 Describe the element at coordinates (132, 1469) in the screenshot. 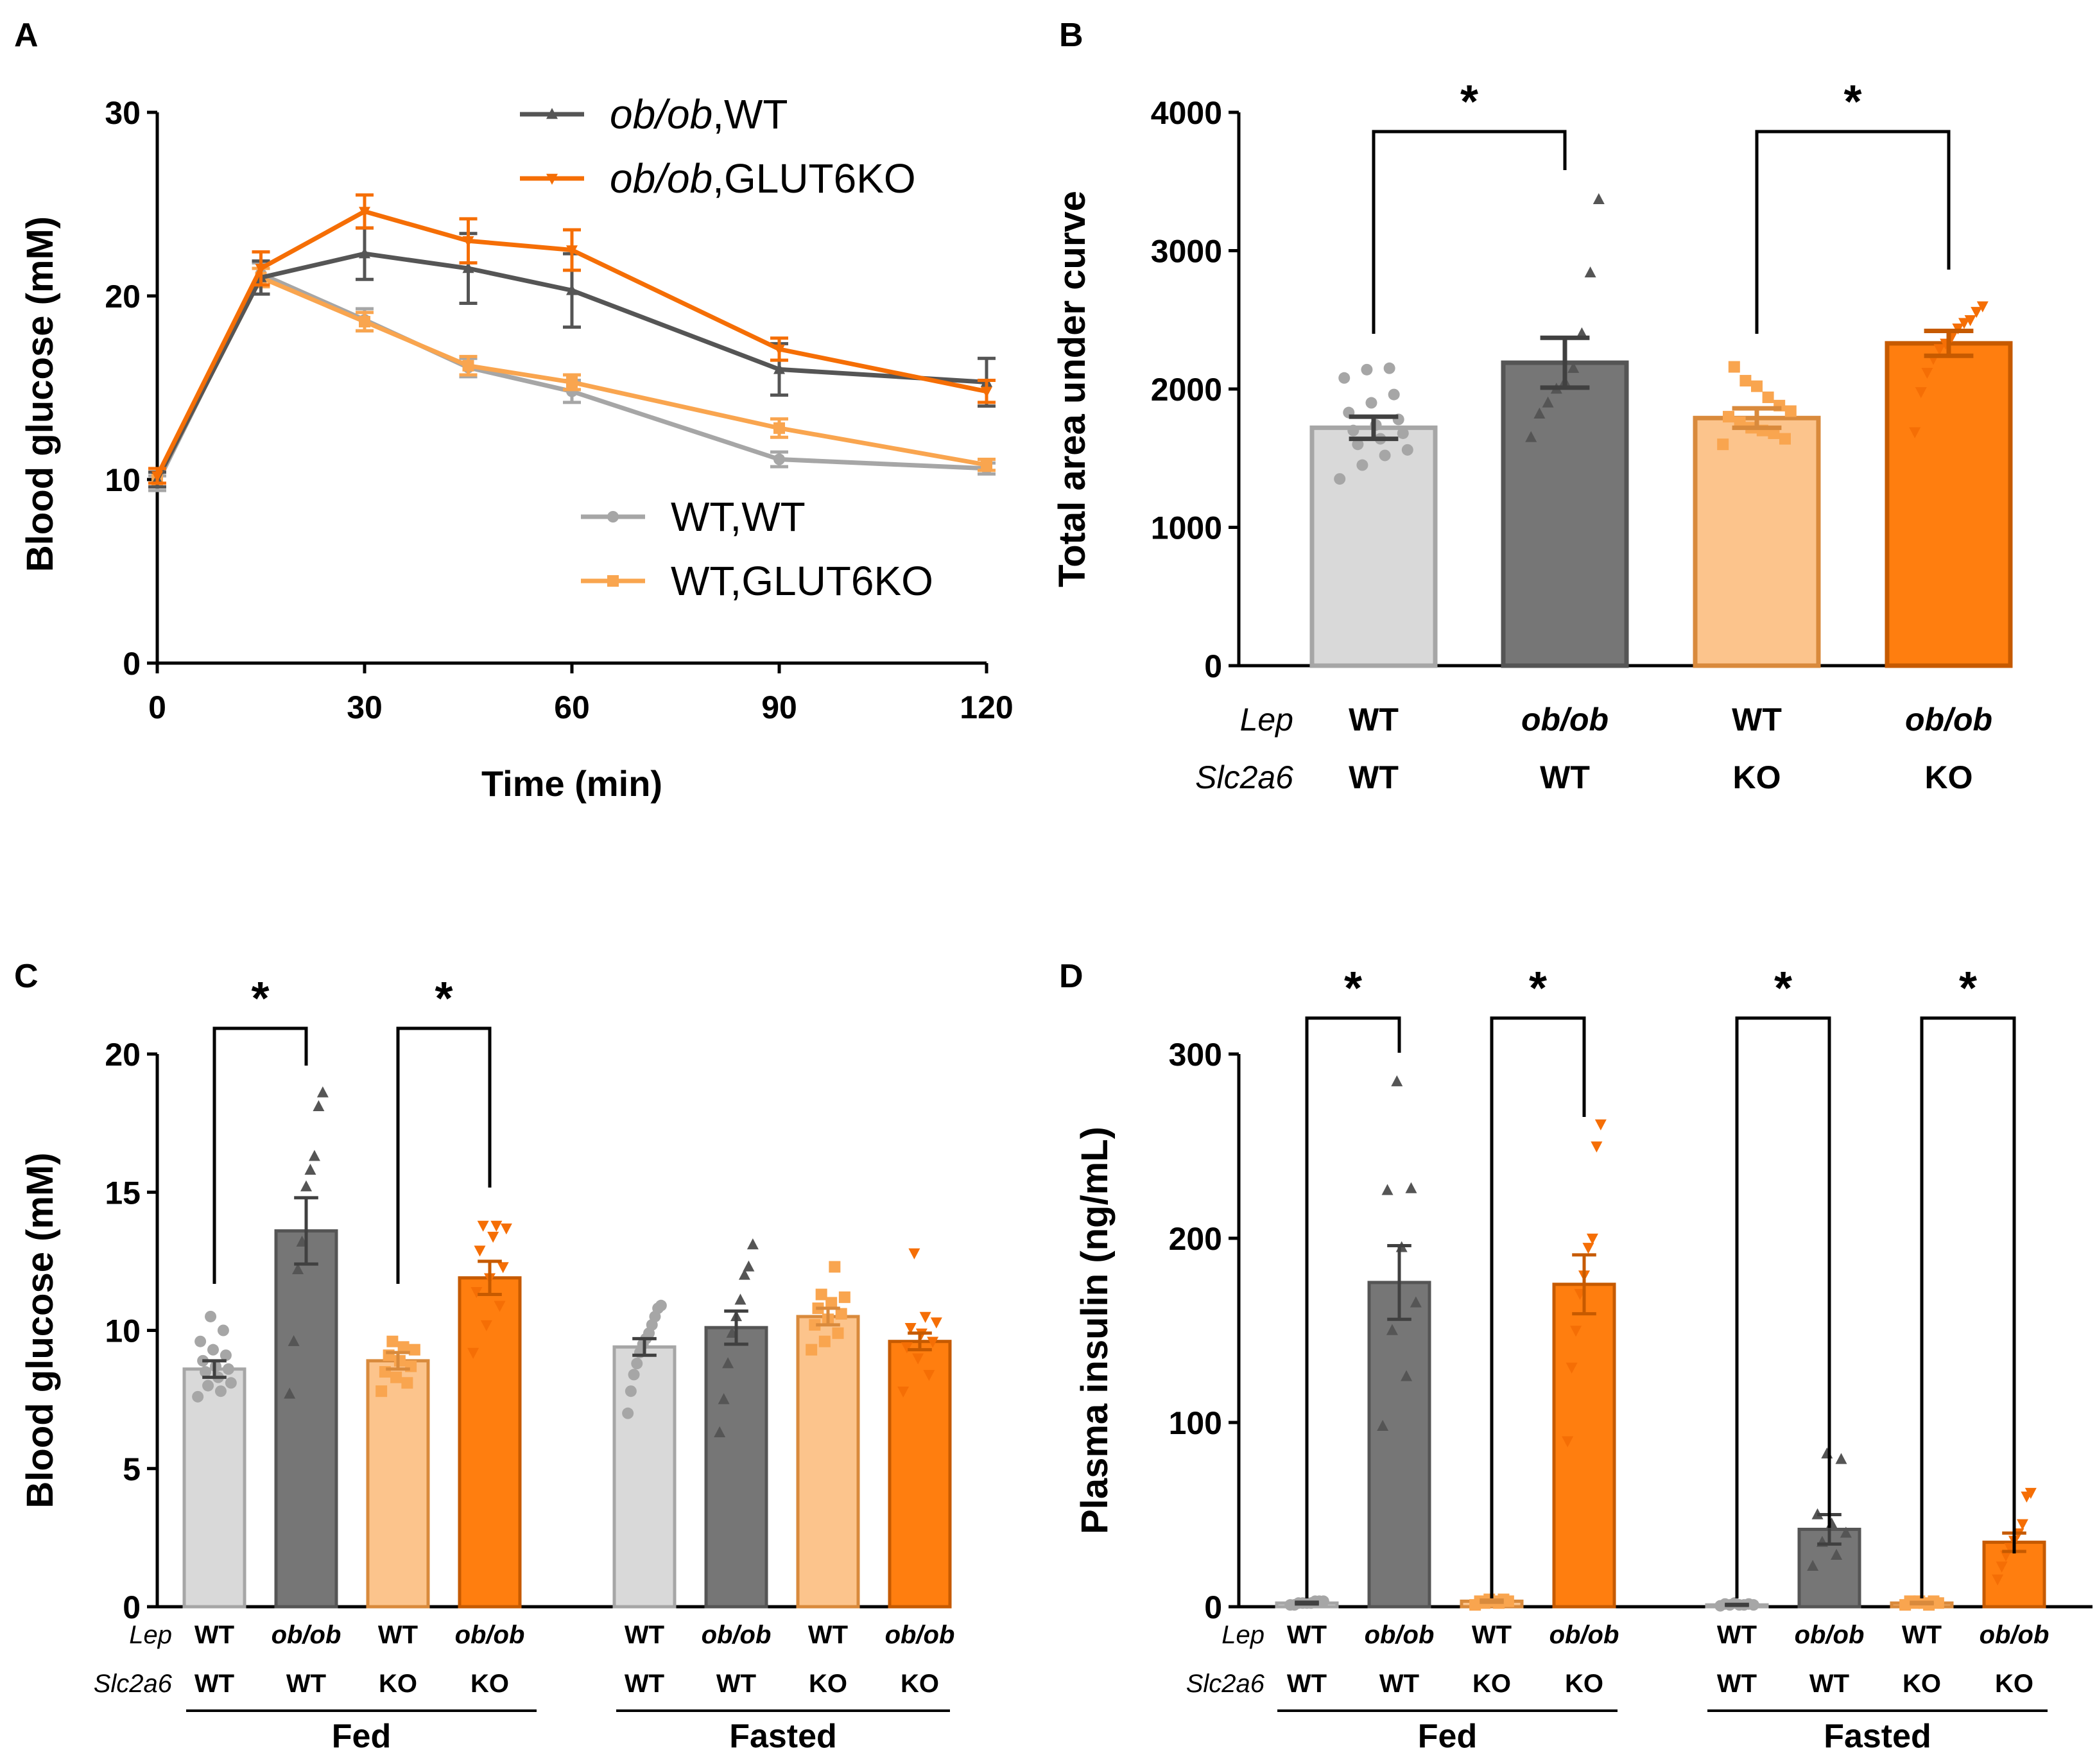

I see `panel-c-y-tick-label: 5` at that location.